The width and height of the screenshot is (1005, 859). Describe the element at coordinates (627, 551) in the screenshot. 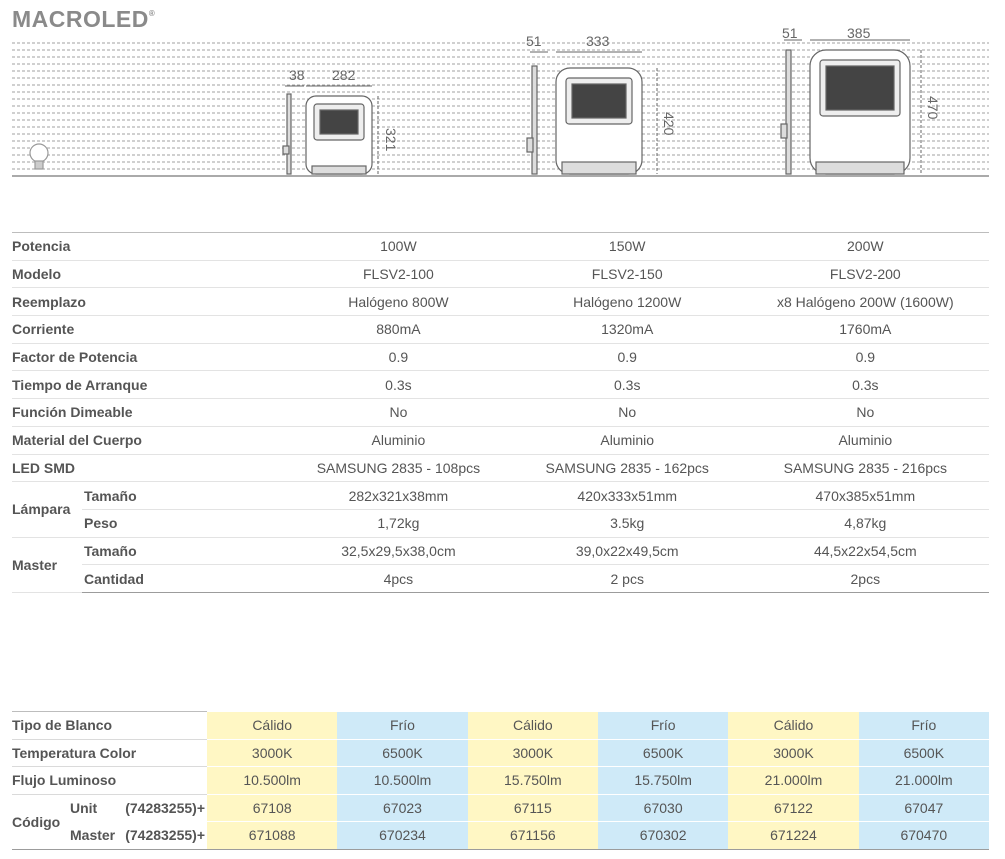

I see `table-cell: 39,0x22x49,5cm` at that location.